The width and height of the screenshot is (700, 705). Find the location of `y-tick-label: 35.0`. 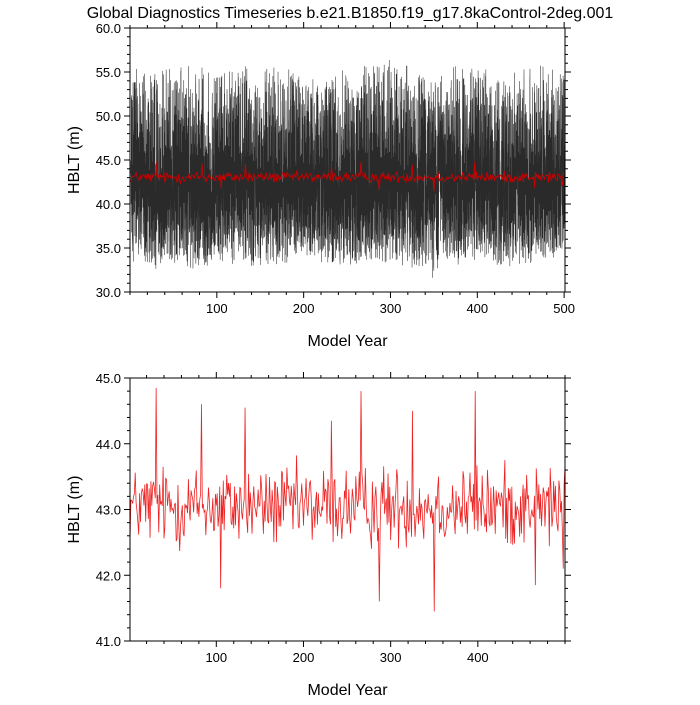

y-tick-label: 35.0 is located at coordinates (108, 248).